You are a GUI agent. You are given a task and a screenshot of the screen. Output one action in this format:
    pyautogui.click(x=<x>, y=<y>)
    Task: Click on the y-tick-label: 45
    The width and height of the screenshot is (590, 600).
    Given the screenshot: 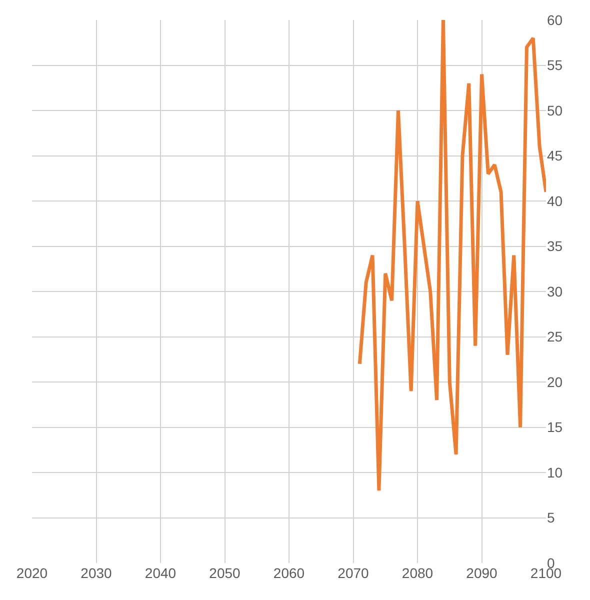 What is the action you would take?
    pyautogui.click(x=555, y=156)
    